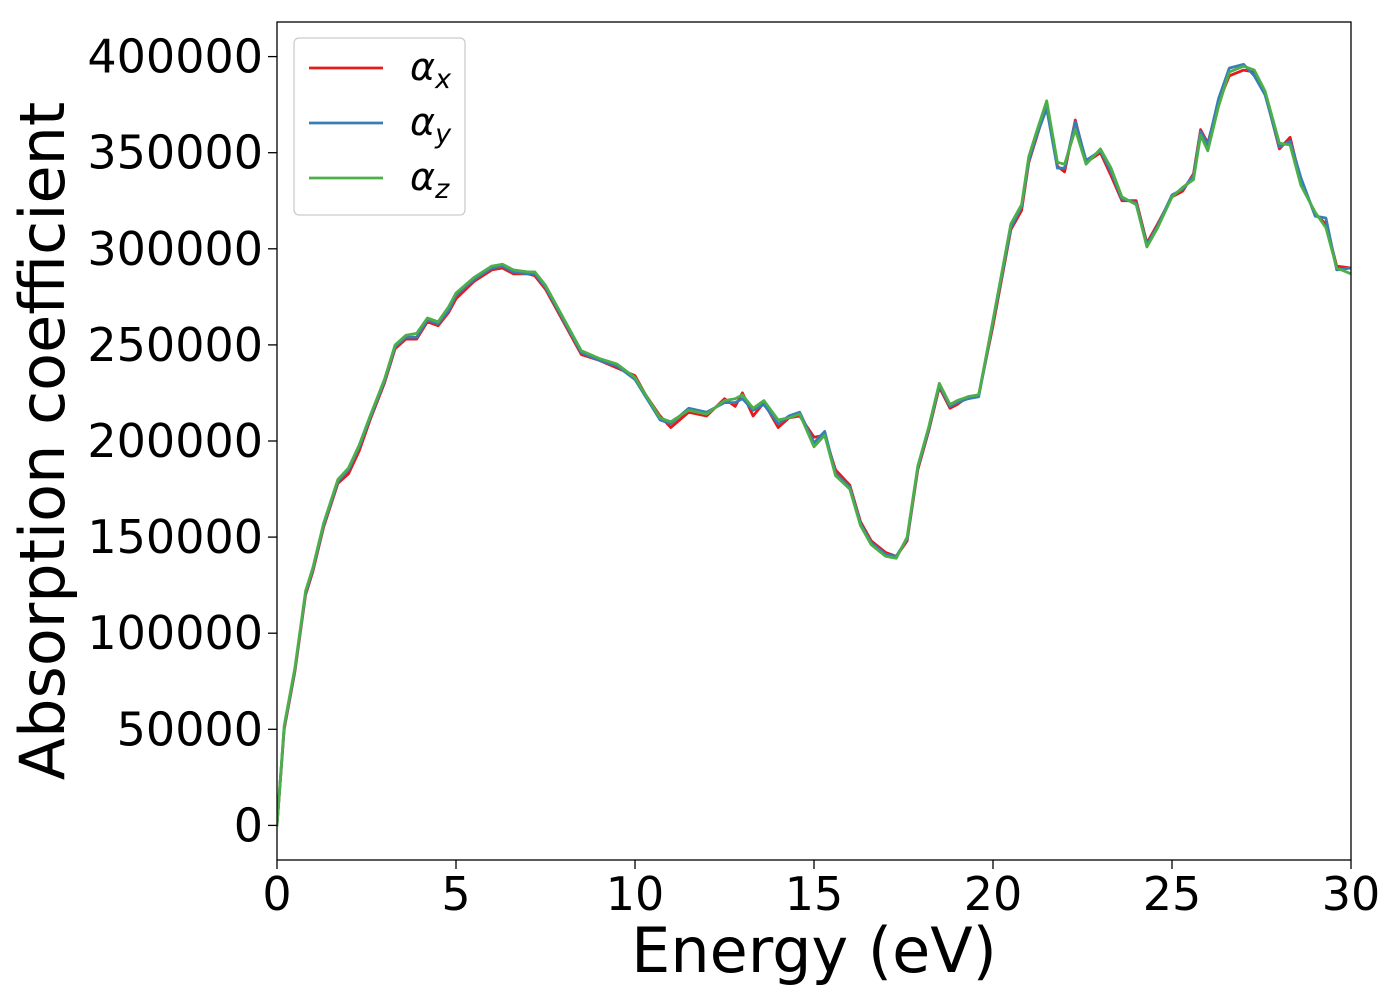 Image resolution: width=1400 pixels, height=1000 pixels. Describe the element at coordinates (814, 894) in the screenshot. I see `x-tick-label: 15` at that location.